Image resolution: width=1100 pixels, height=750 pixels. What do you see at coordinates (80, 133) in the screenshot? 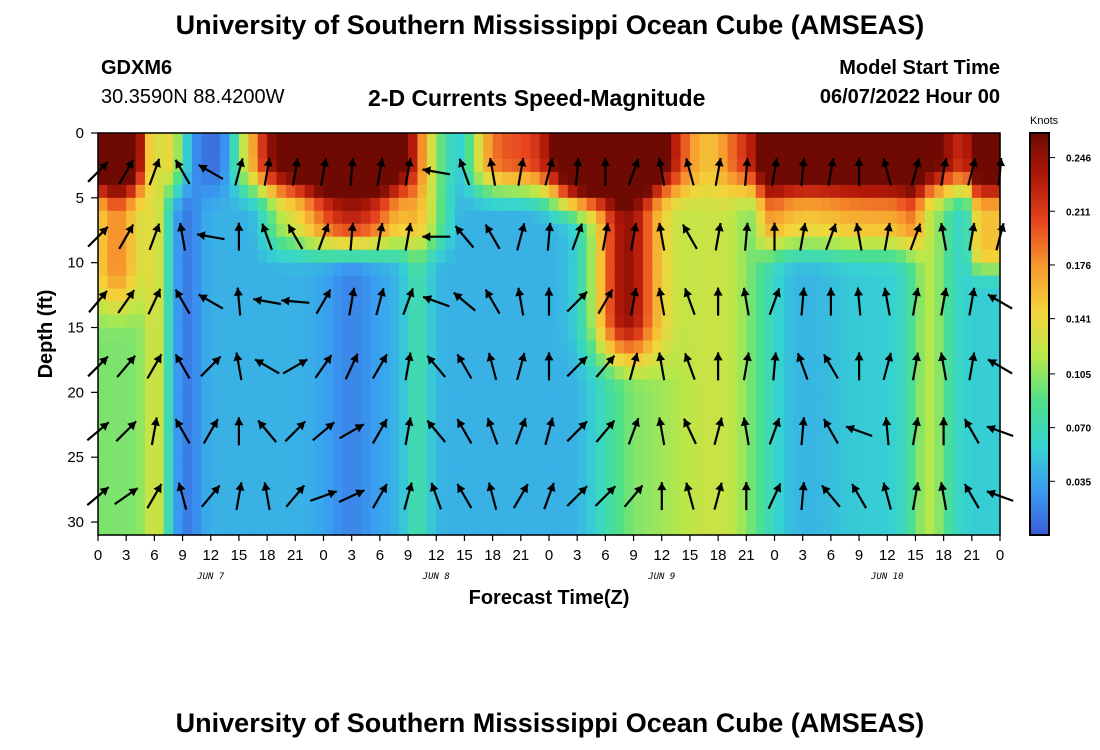
I see `y-tick-label: 0` at bounding box center [80, 133].